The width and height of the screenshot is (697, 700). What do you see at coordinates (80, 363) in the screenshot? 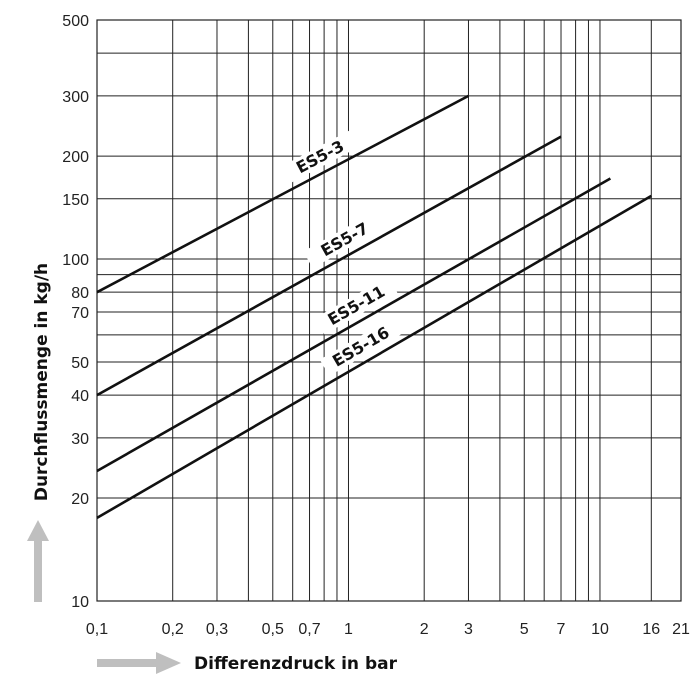
I see `y-tick-label: 50` at bounding box center [80, 363].